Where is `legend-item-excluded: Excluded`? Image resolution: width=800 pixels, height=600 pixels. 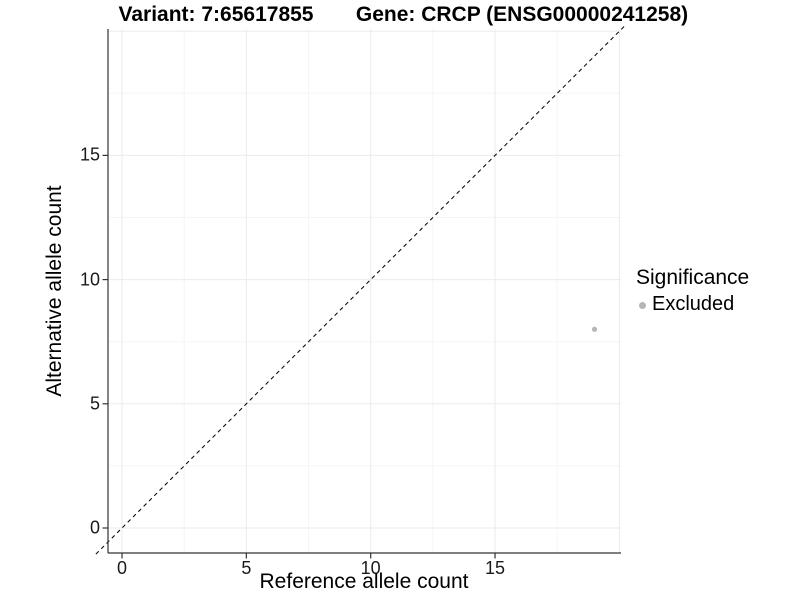 legend-item-excluded: Excluded is located at coordinates (692, 304).